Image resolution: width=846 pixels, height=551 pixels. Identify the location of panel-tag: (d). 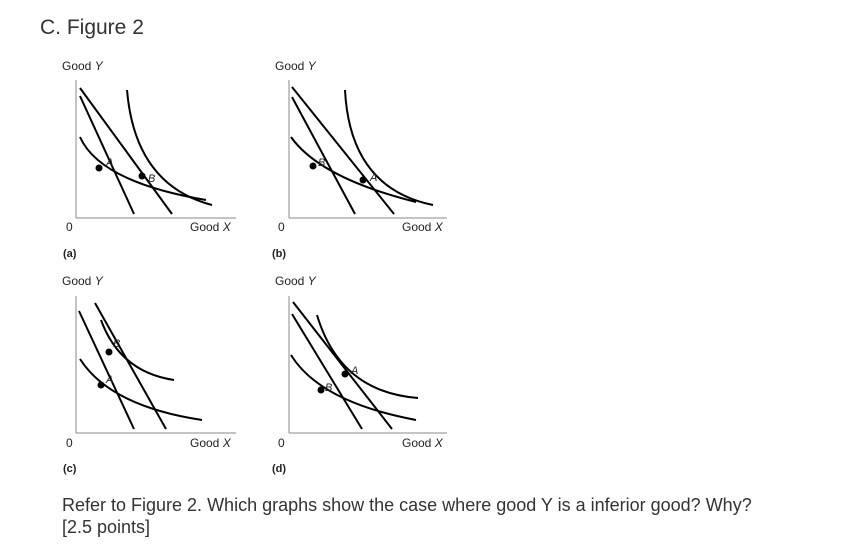
(279, 469).